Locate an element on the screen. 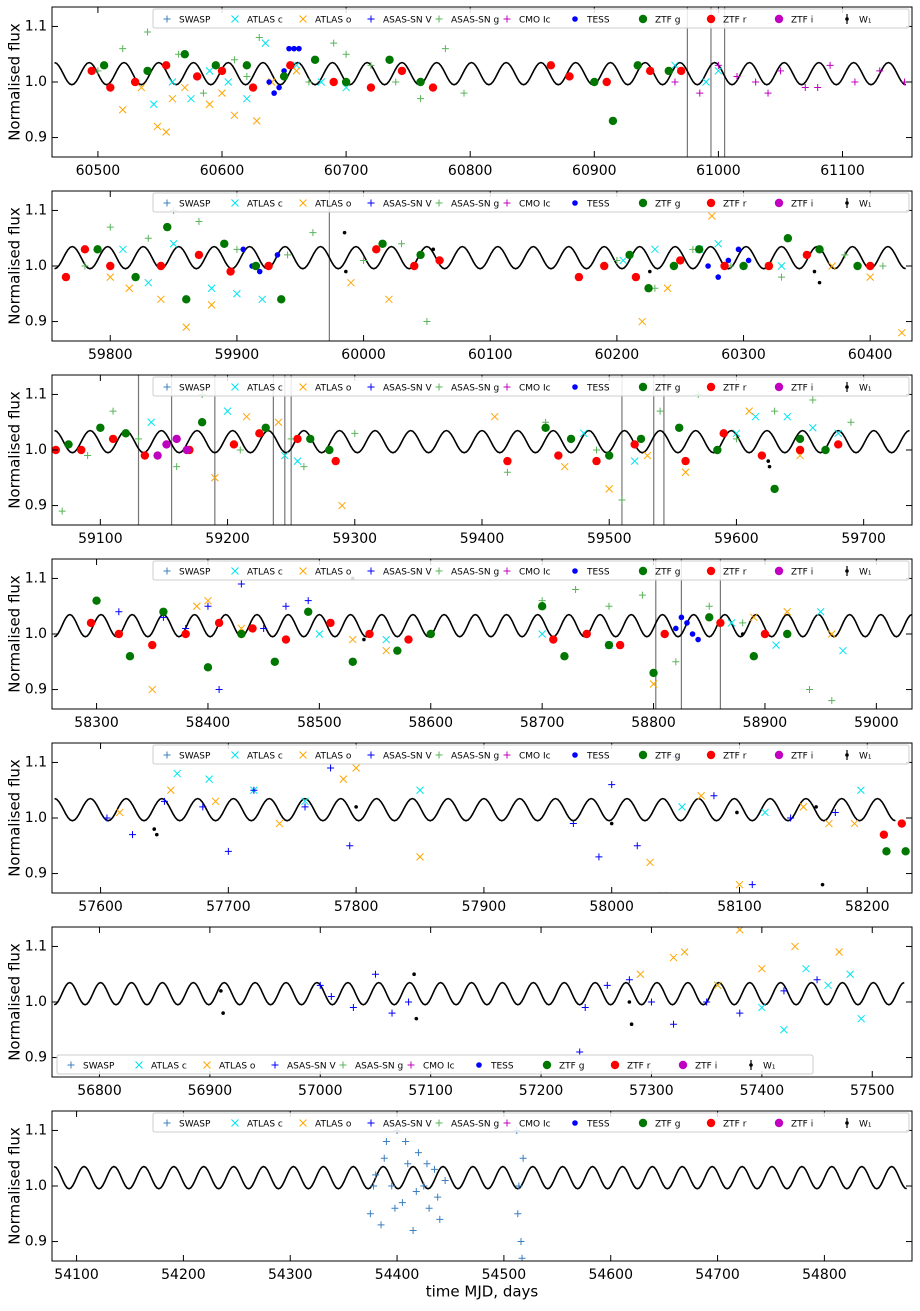  x-tick-label: 58600 is located at coordinates (430, 723).